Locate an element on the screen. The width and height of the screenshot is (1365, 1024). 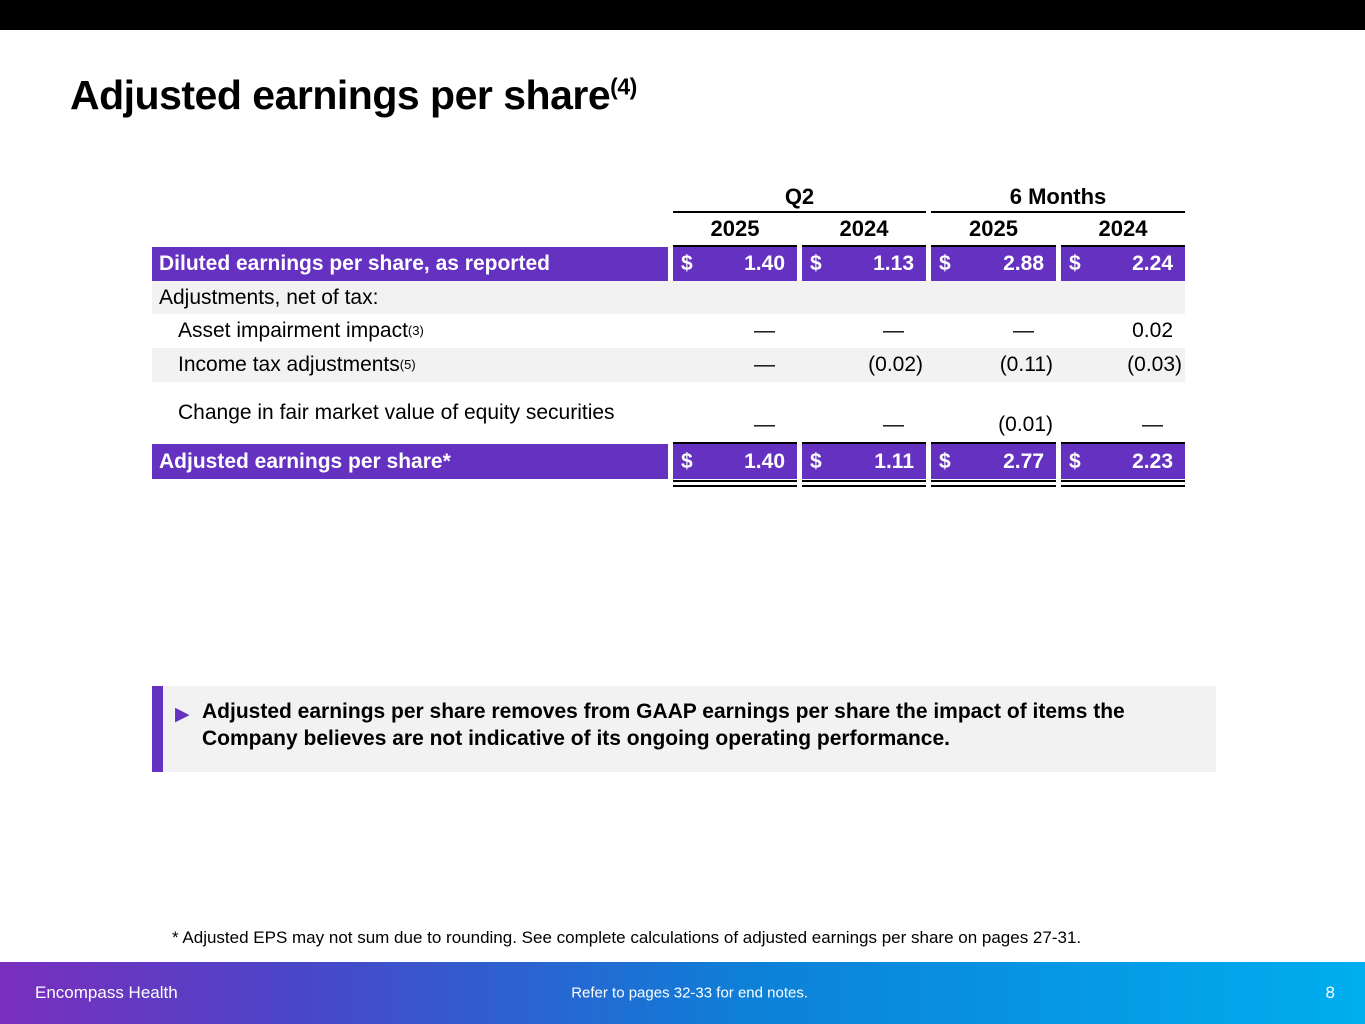
callout-accent-bar is located at coordinates (157, 729).